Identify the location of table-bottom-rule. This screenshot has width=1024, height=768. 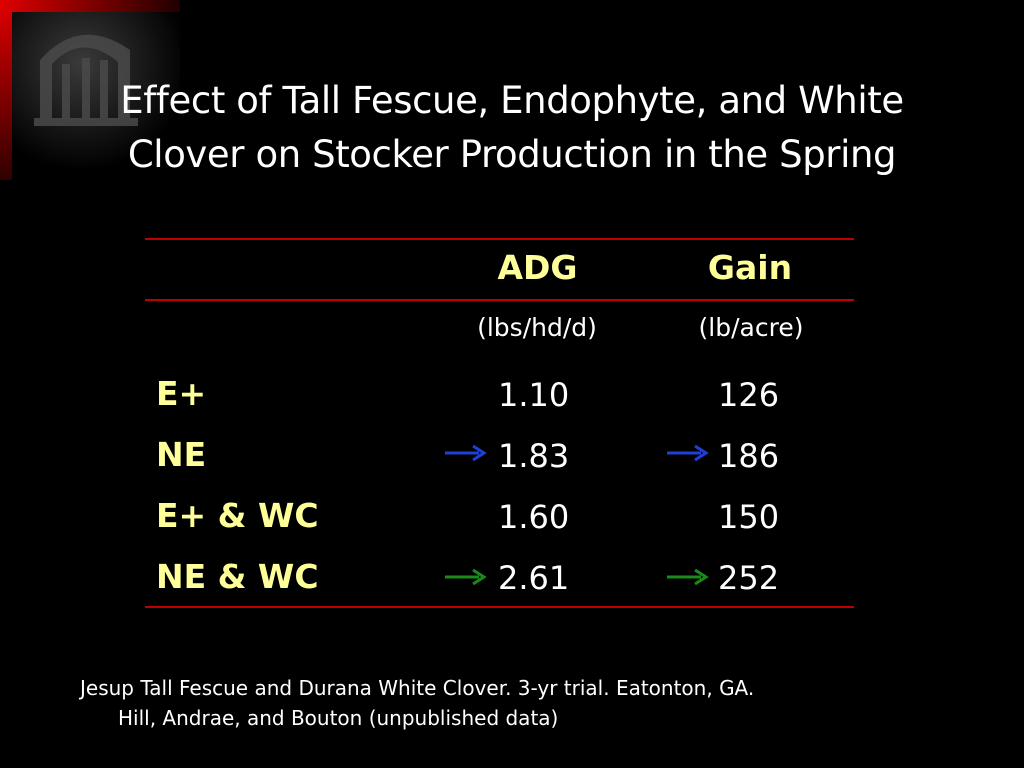
(499, 607).